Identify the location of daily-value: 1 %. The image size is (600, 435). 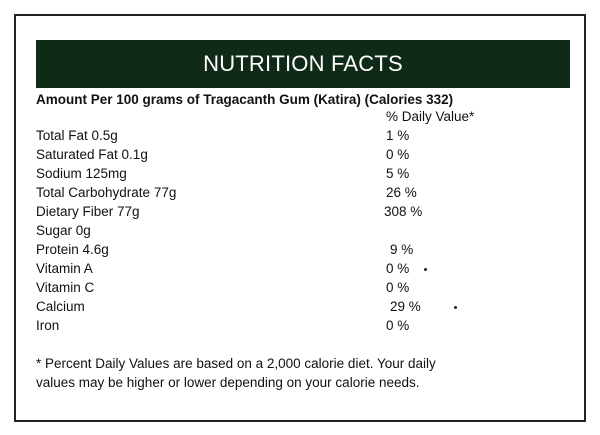
(398, 135).